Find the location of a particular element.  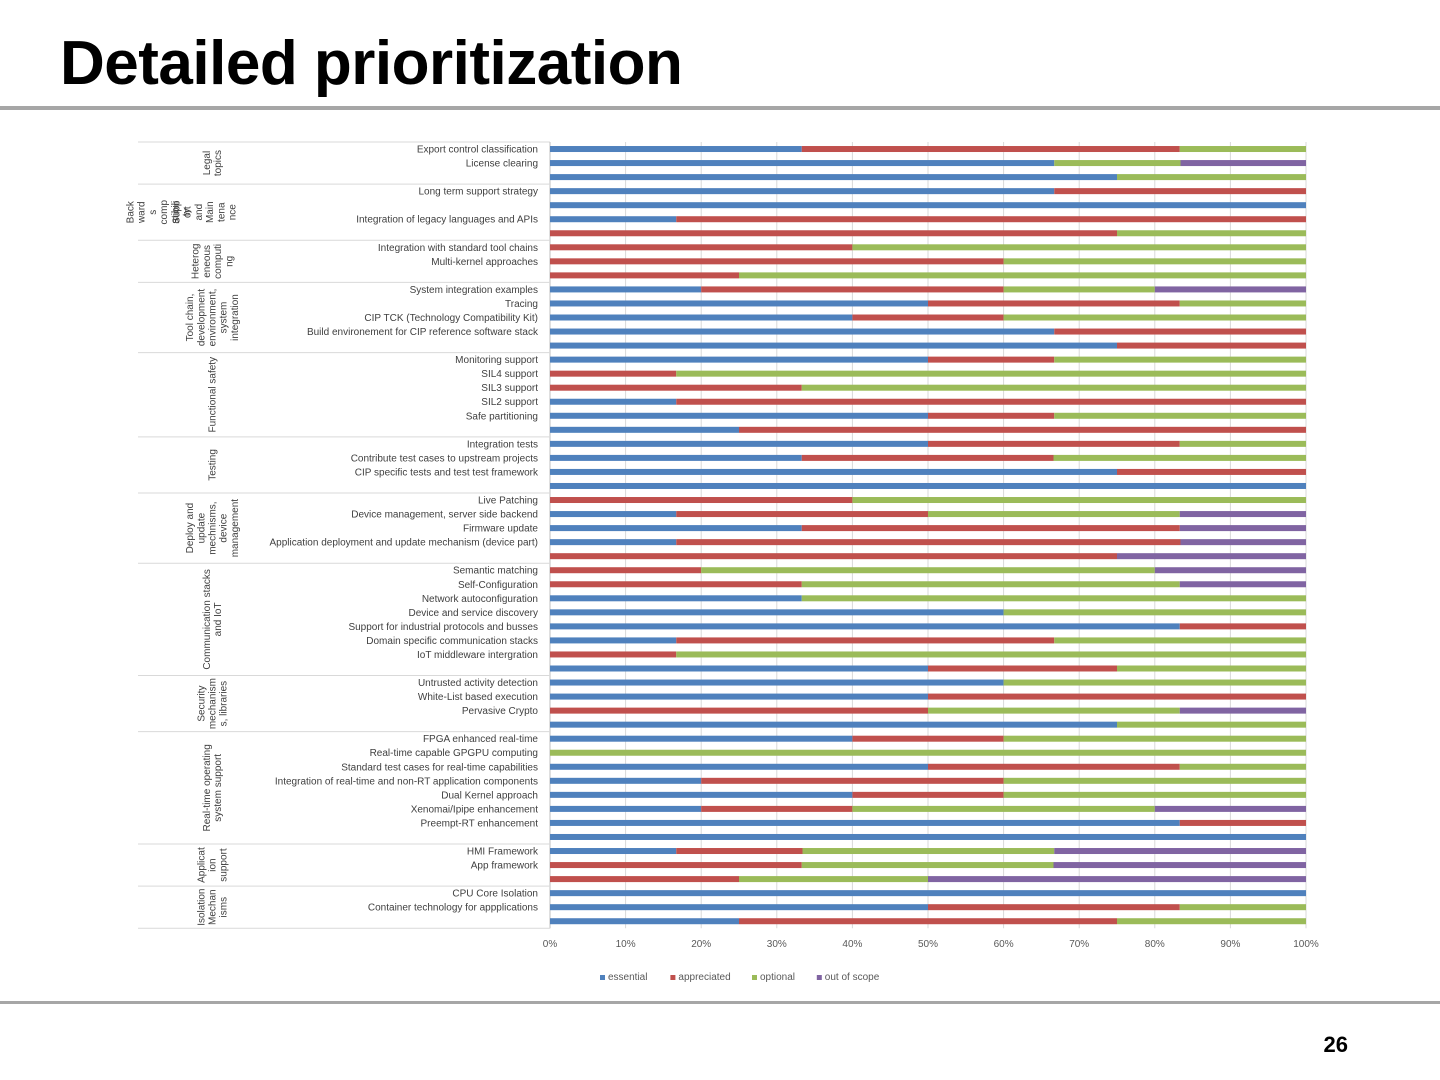

legend-entry: essential is located at coordinates (627, 977).